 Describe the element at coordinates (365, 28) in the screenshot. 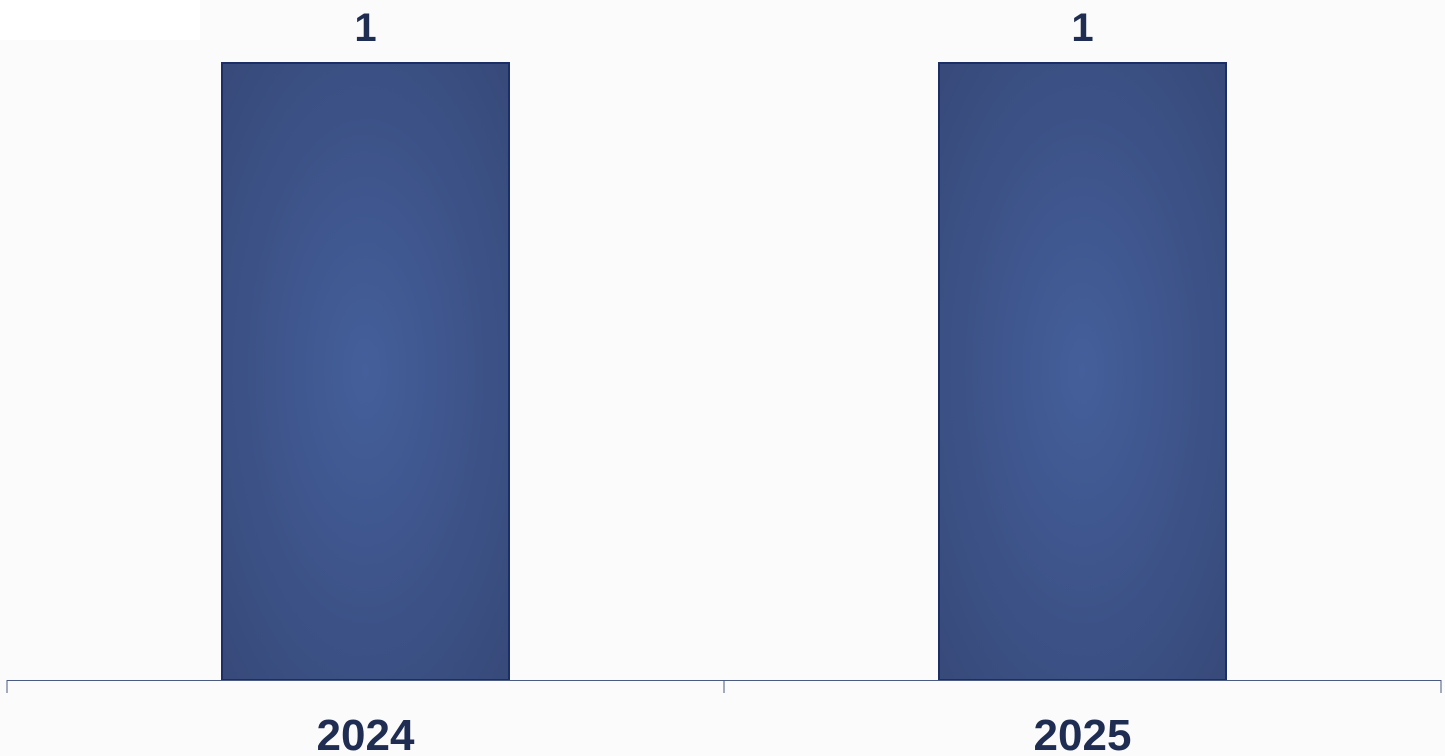

I see `data-label-2024: 1` at that location.